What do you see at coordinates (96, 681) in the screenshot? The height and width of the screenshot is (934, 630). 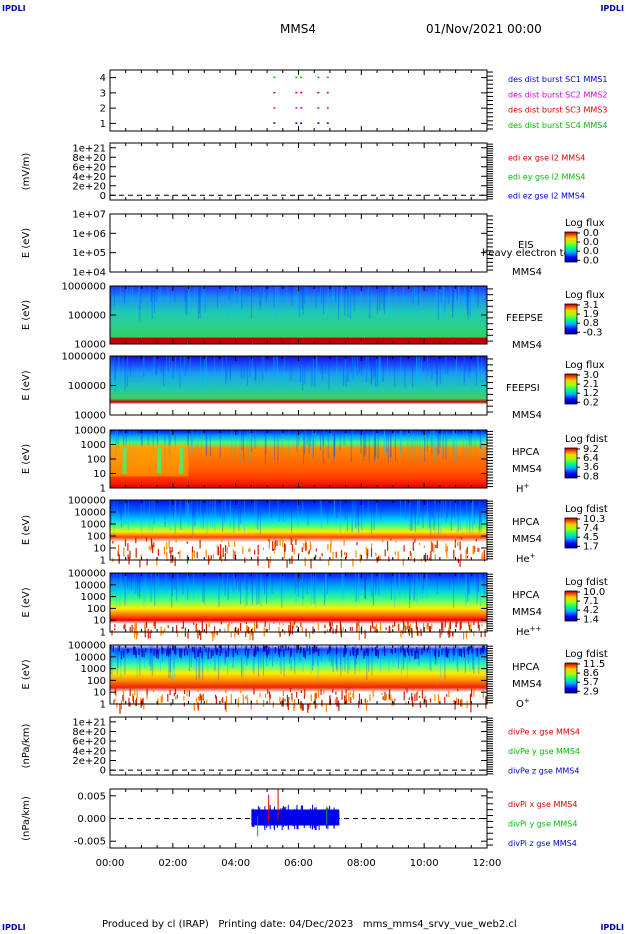 I see `y-tick-label: 100` at bounding box center [96, 681].